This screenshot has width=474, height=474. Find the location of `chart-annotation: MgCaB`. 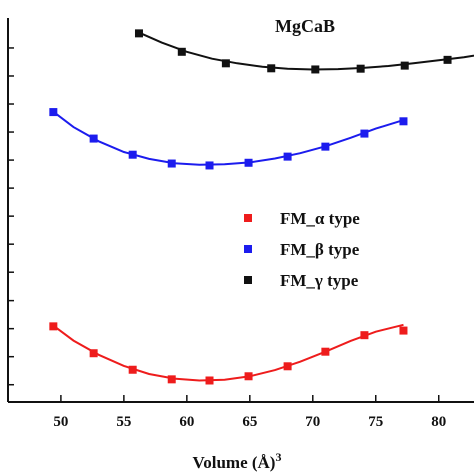

chart-annotation: MgCaB is located at coordinates (305, 26).